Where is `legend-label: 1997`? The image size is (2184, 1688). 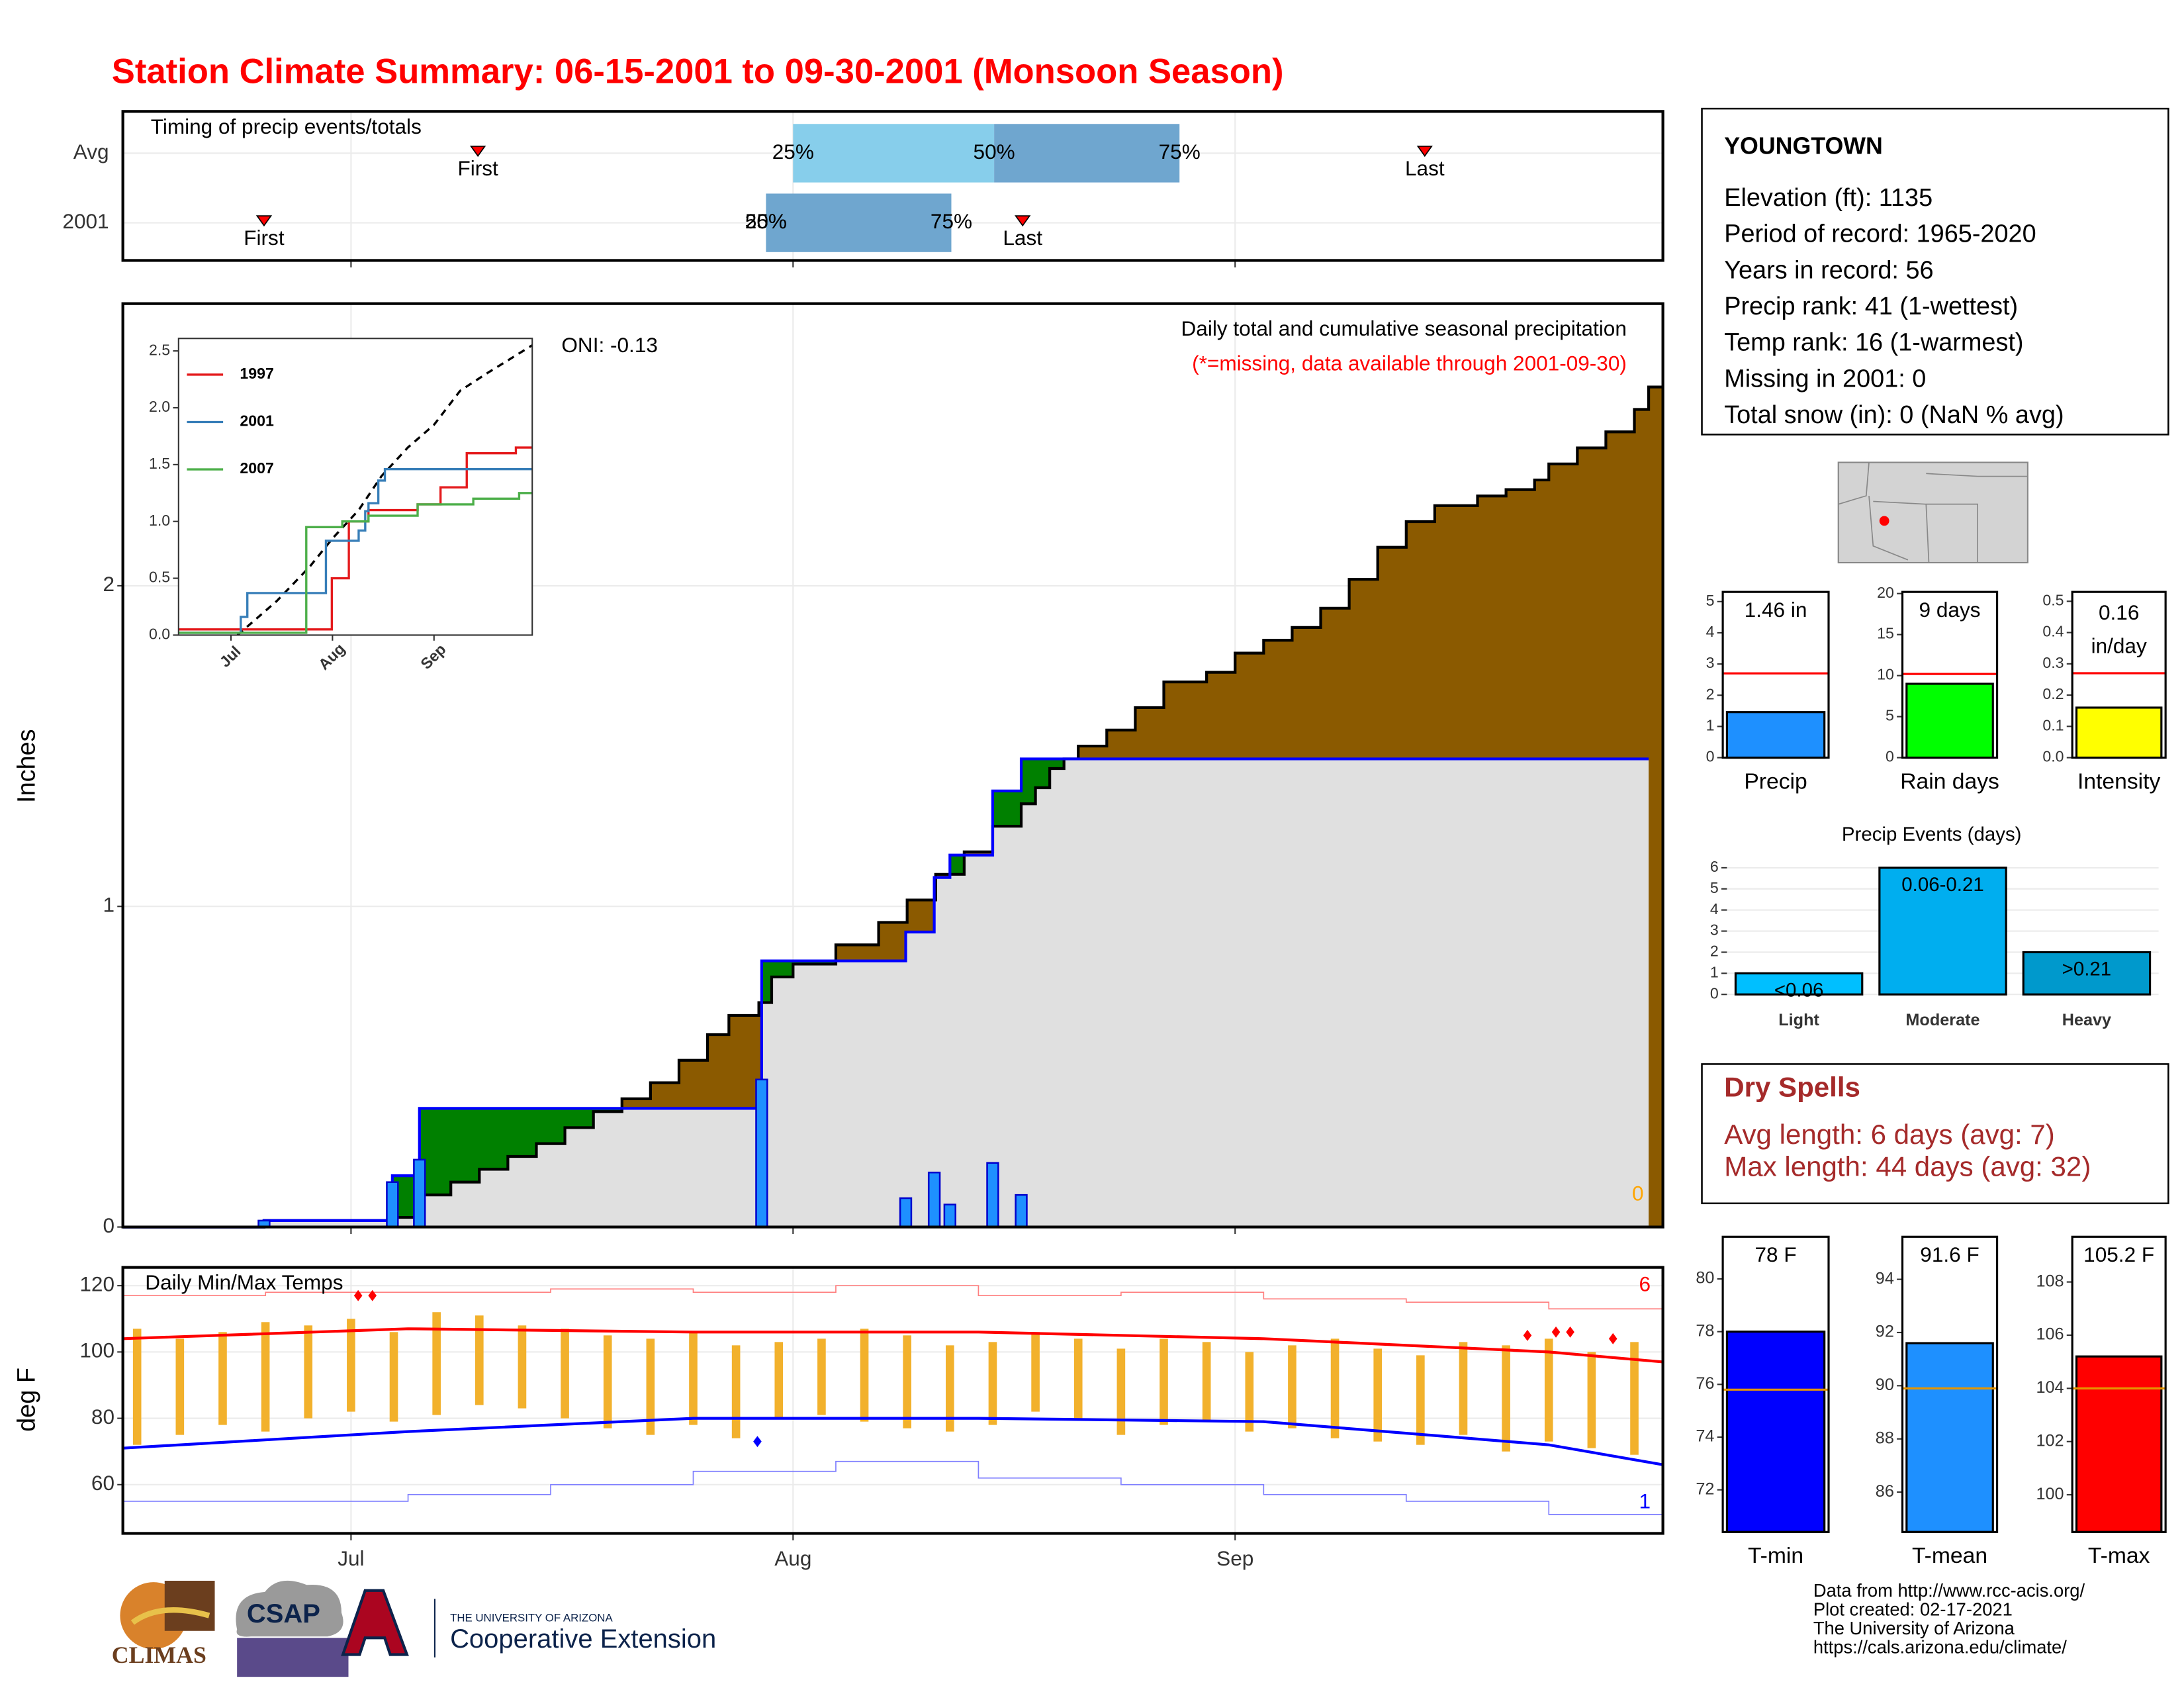 legend-label: 1997 is located at coordinates (256, 373).